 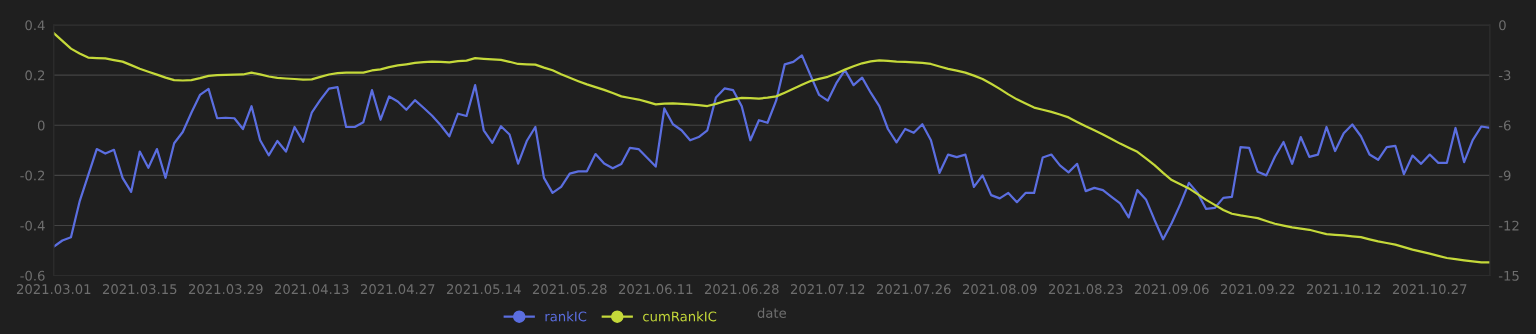 I want to click on x-tick-label: 2021.03.01, so click(x=53, y=289).